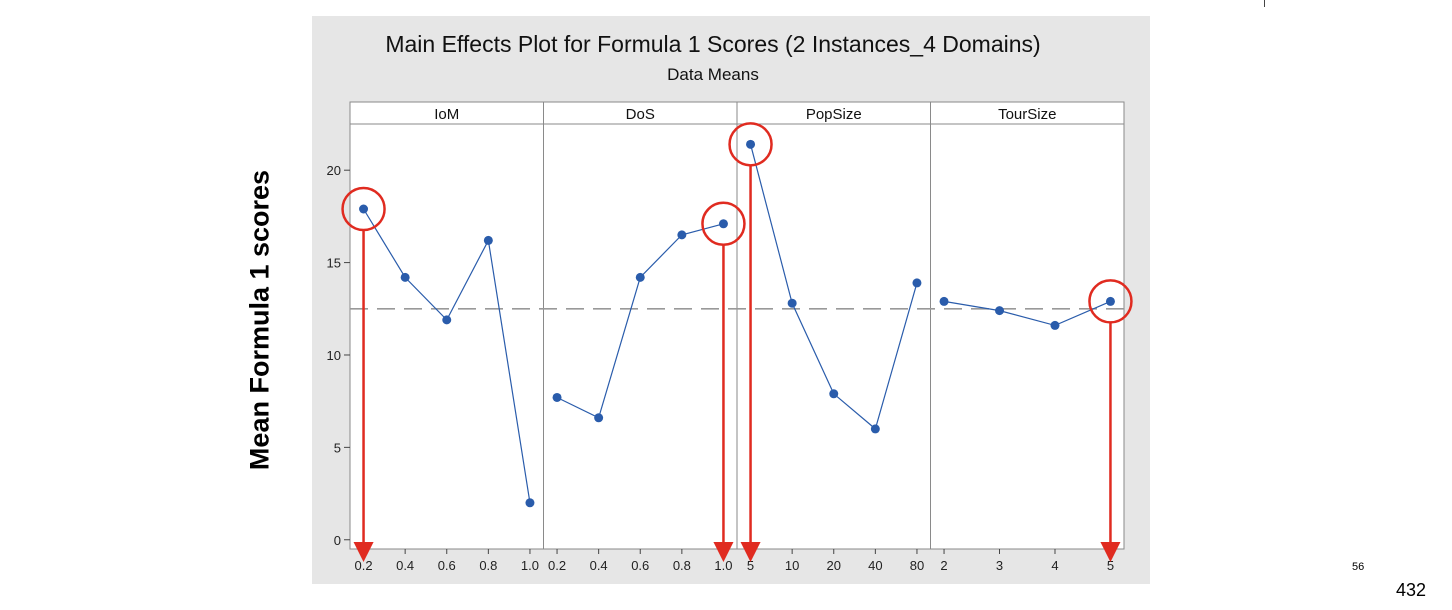 This screenshot has width=1452, height=610. Describe the element at coordinates (334, 355) in the screenshot. I see `y-tick-label: 10` at that location.